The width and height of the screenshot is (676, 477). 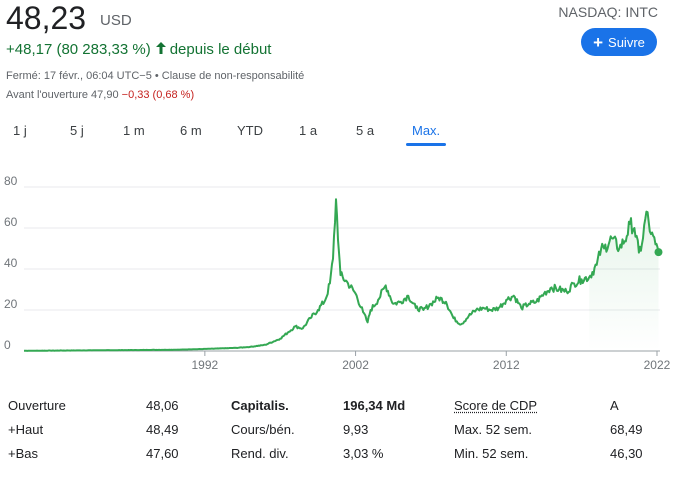 What do you see at coordinates (62, 95) in the screenshot?
I see `premarket-label: Avant l'ouverture 47,90` at bounding box center [62, 95].